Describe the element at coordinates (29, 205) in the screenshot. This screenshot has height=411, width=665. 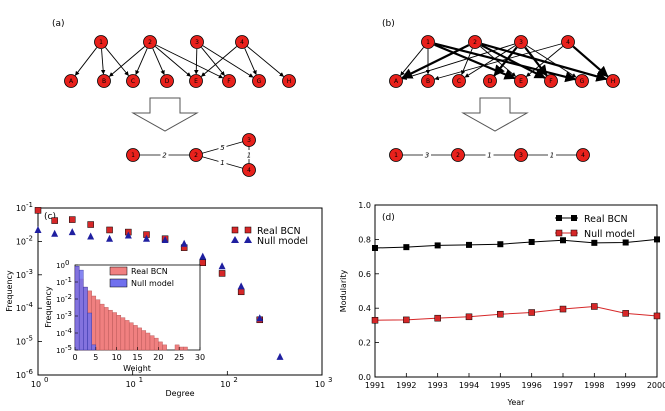
I see `c-ytick-exp-5: -1` at that location.